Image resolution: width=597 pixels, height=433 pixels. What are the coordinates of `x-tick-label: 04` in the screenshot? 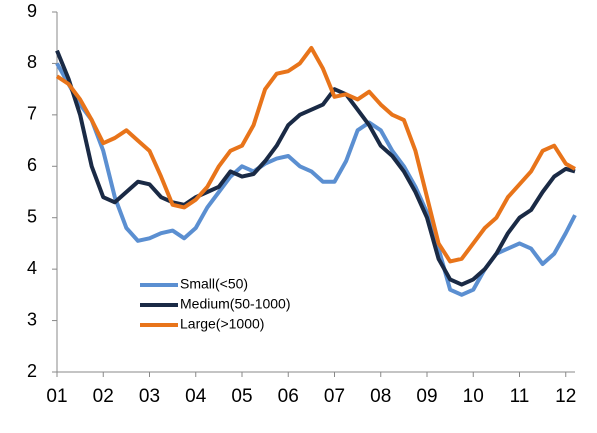 It's located at (196, 396).